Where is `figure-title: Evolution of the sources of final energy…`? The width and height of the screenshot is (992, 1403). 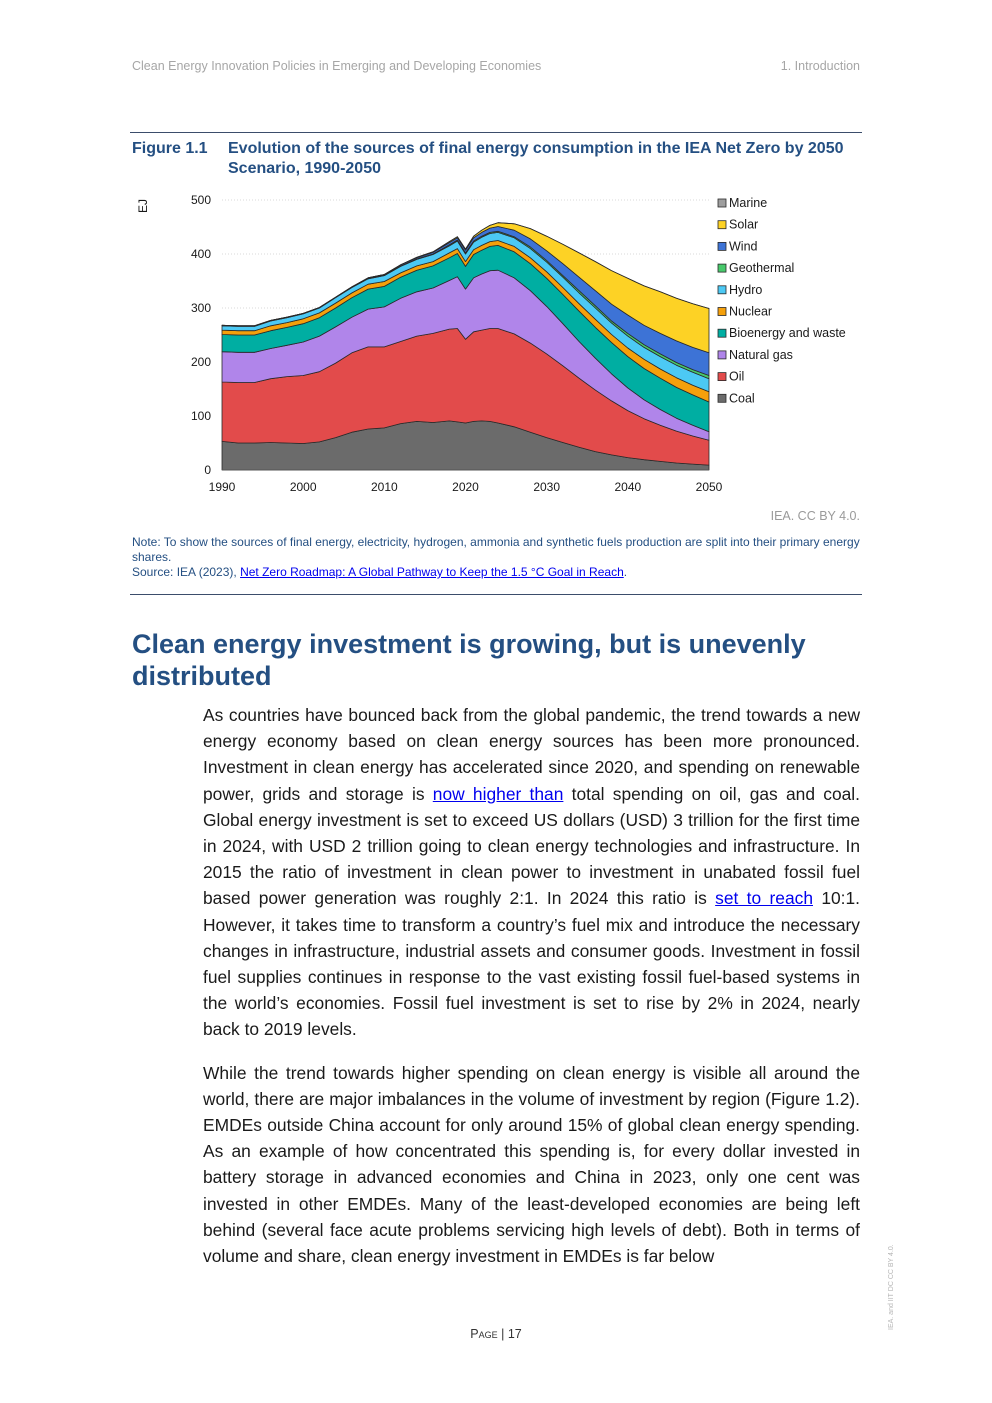
figure-title: Evolution of the sources of final energy… is located at coordinates (536, 158).